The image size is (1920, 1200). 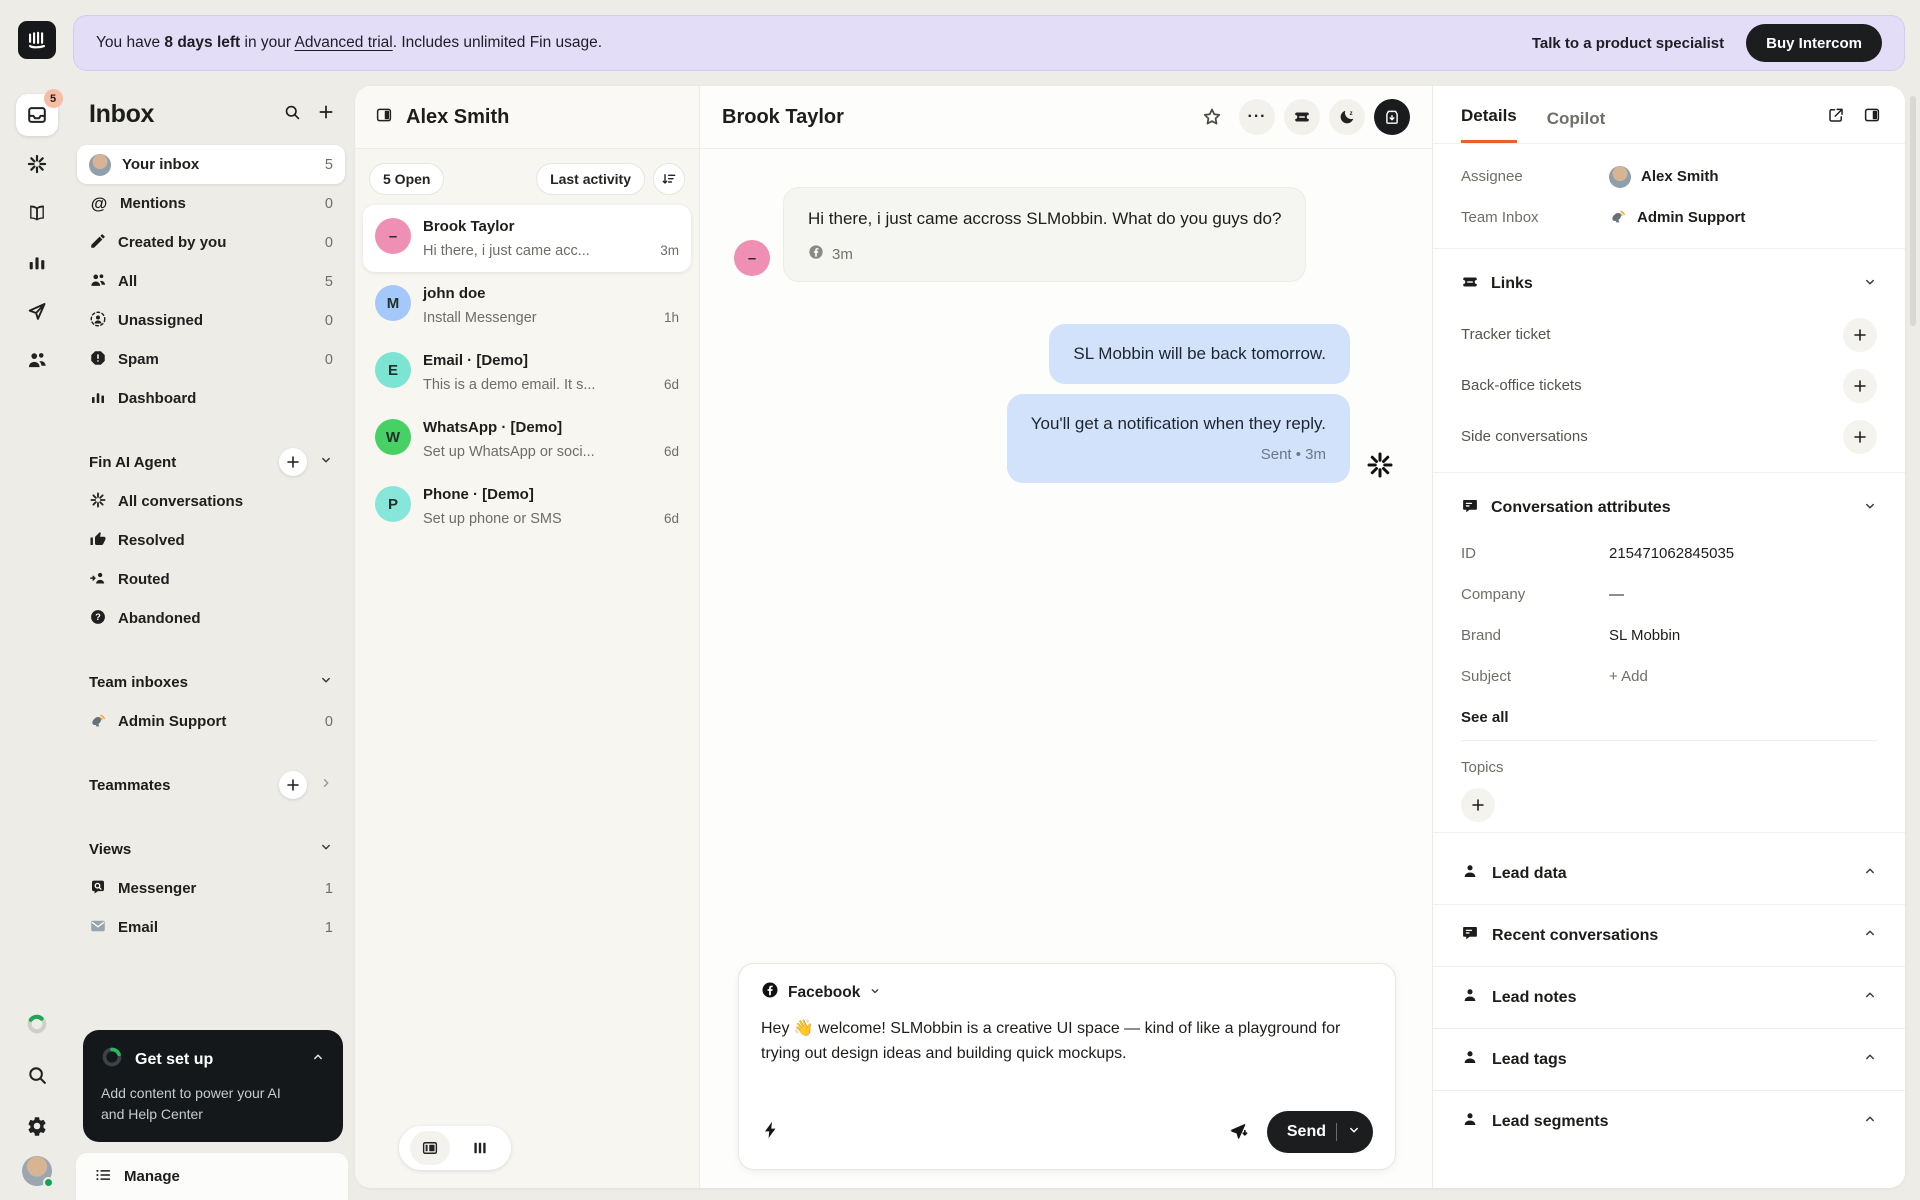 I want to click on lead-data-section: Lead data, so click(x=1669, y=873).